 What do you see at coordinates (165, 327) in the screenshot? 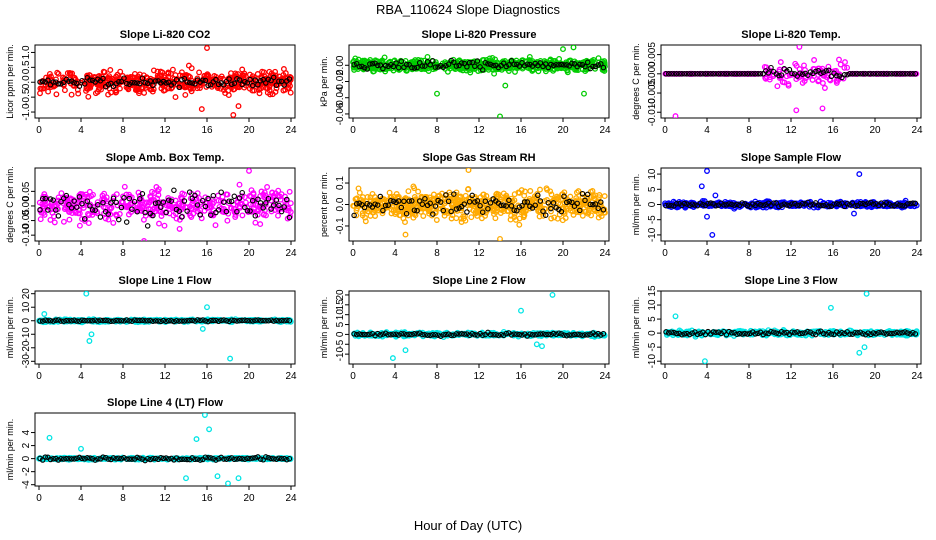
I see `plot-frame` at bounding box center [165, 327].